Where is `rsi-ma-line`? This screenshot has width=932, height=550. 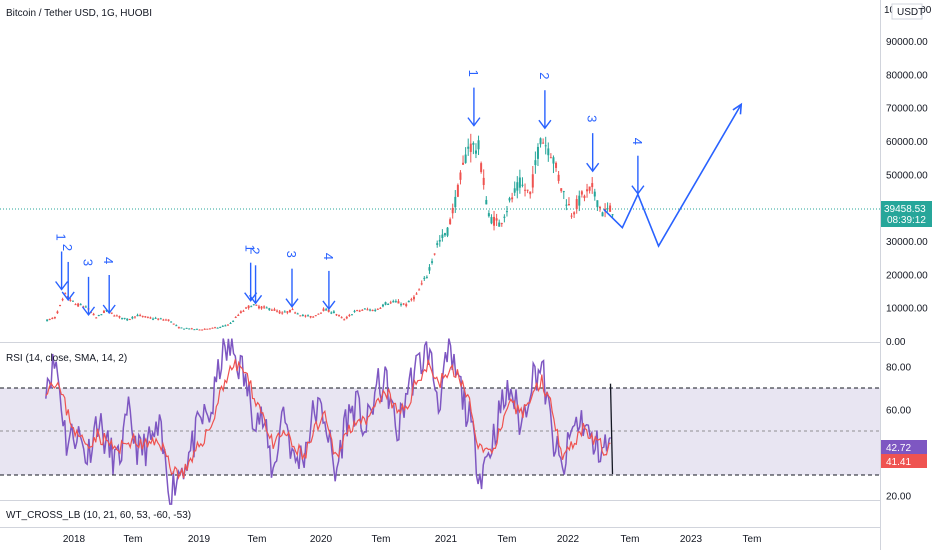 rsi-ma-line is located at coordinates (328, 419).